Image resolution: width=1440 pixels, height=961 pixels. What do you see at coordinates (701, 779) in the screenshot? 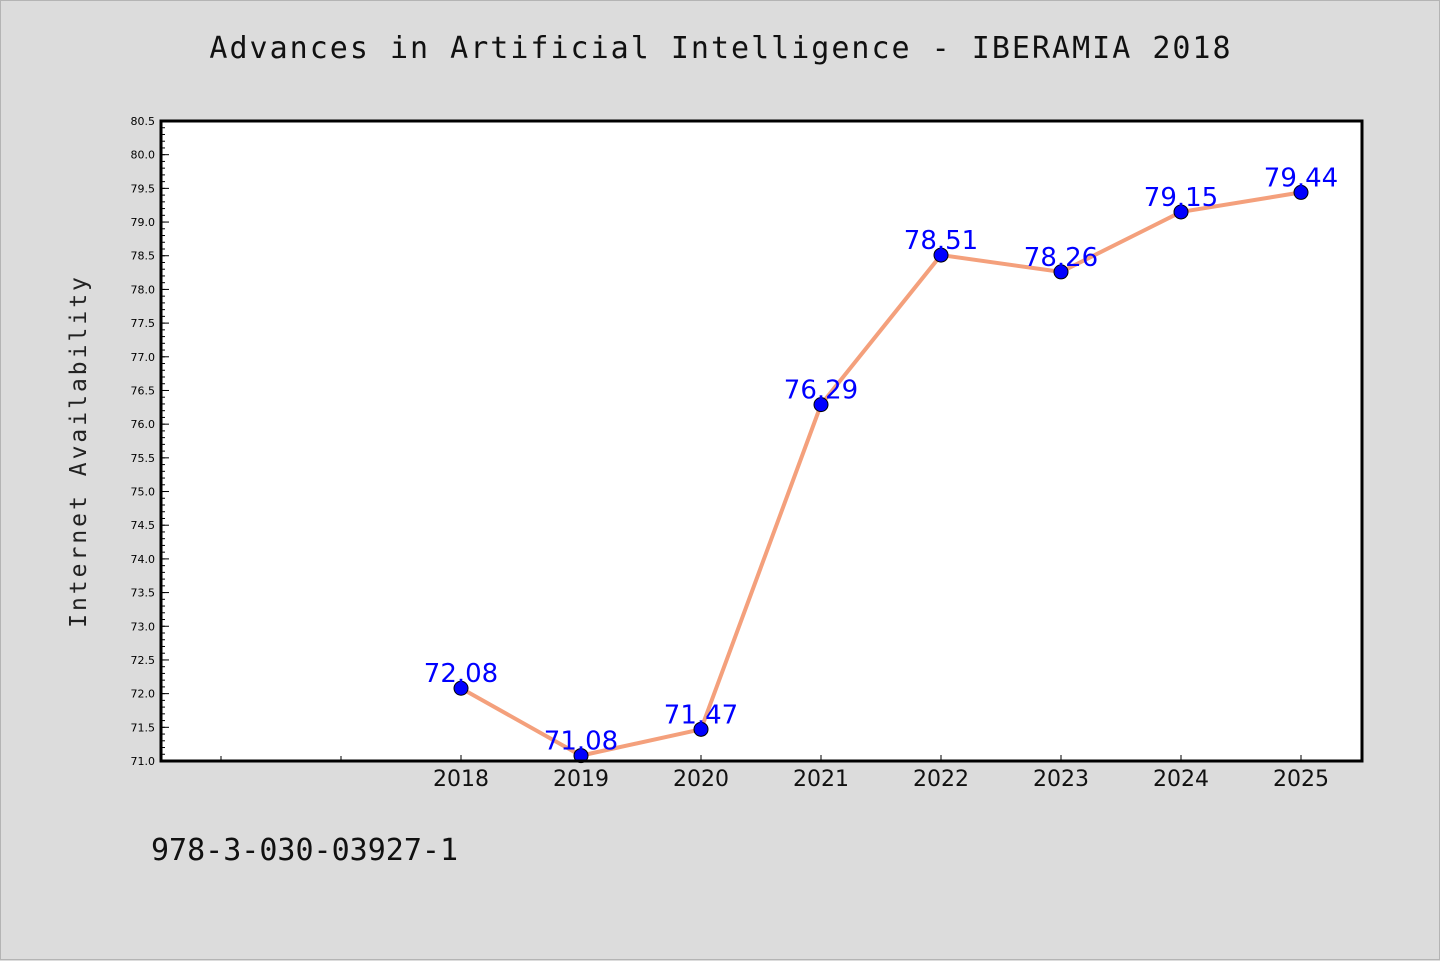
I see `x-tick-label: 2020` at bounding box center [701, 779].